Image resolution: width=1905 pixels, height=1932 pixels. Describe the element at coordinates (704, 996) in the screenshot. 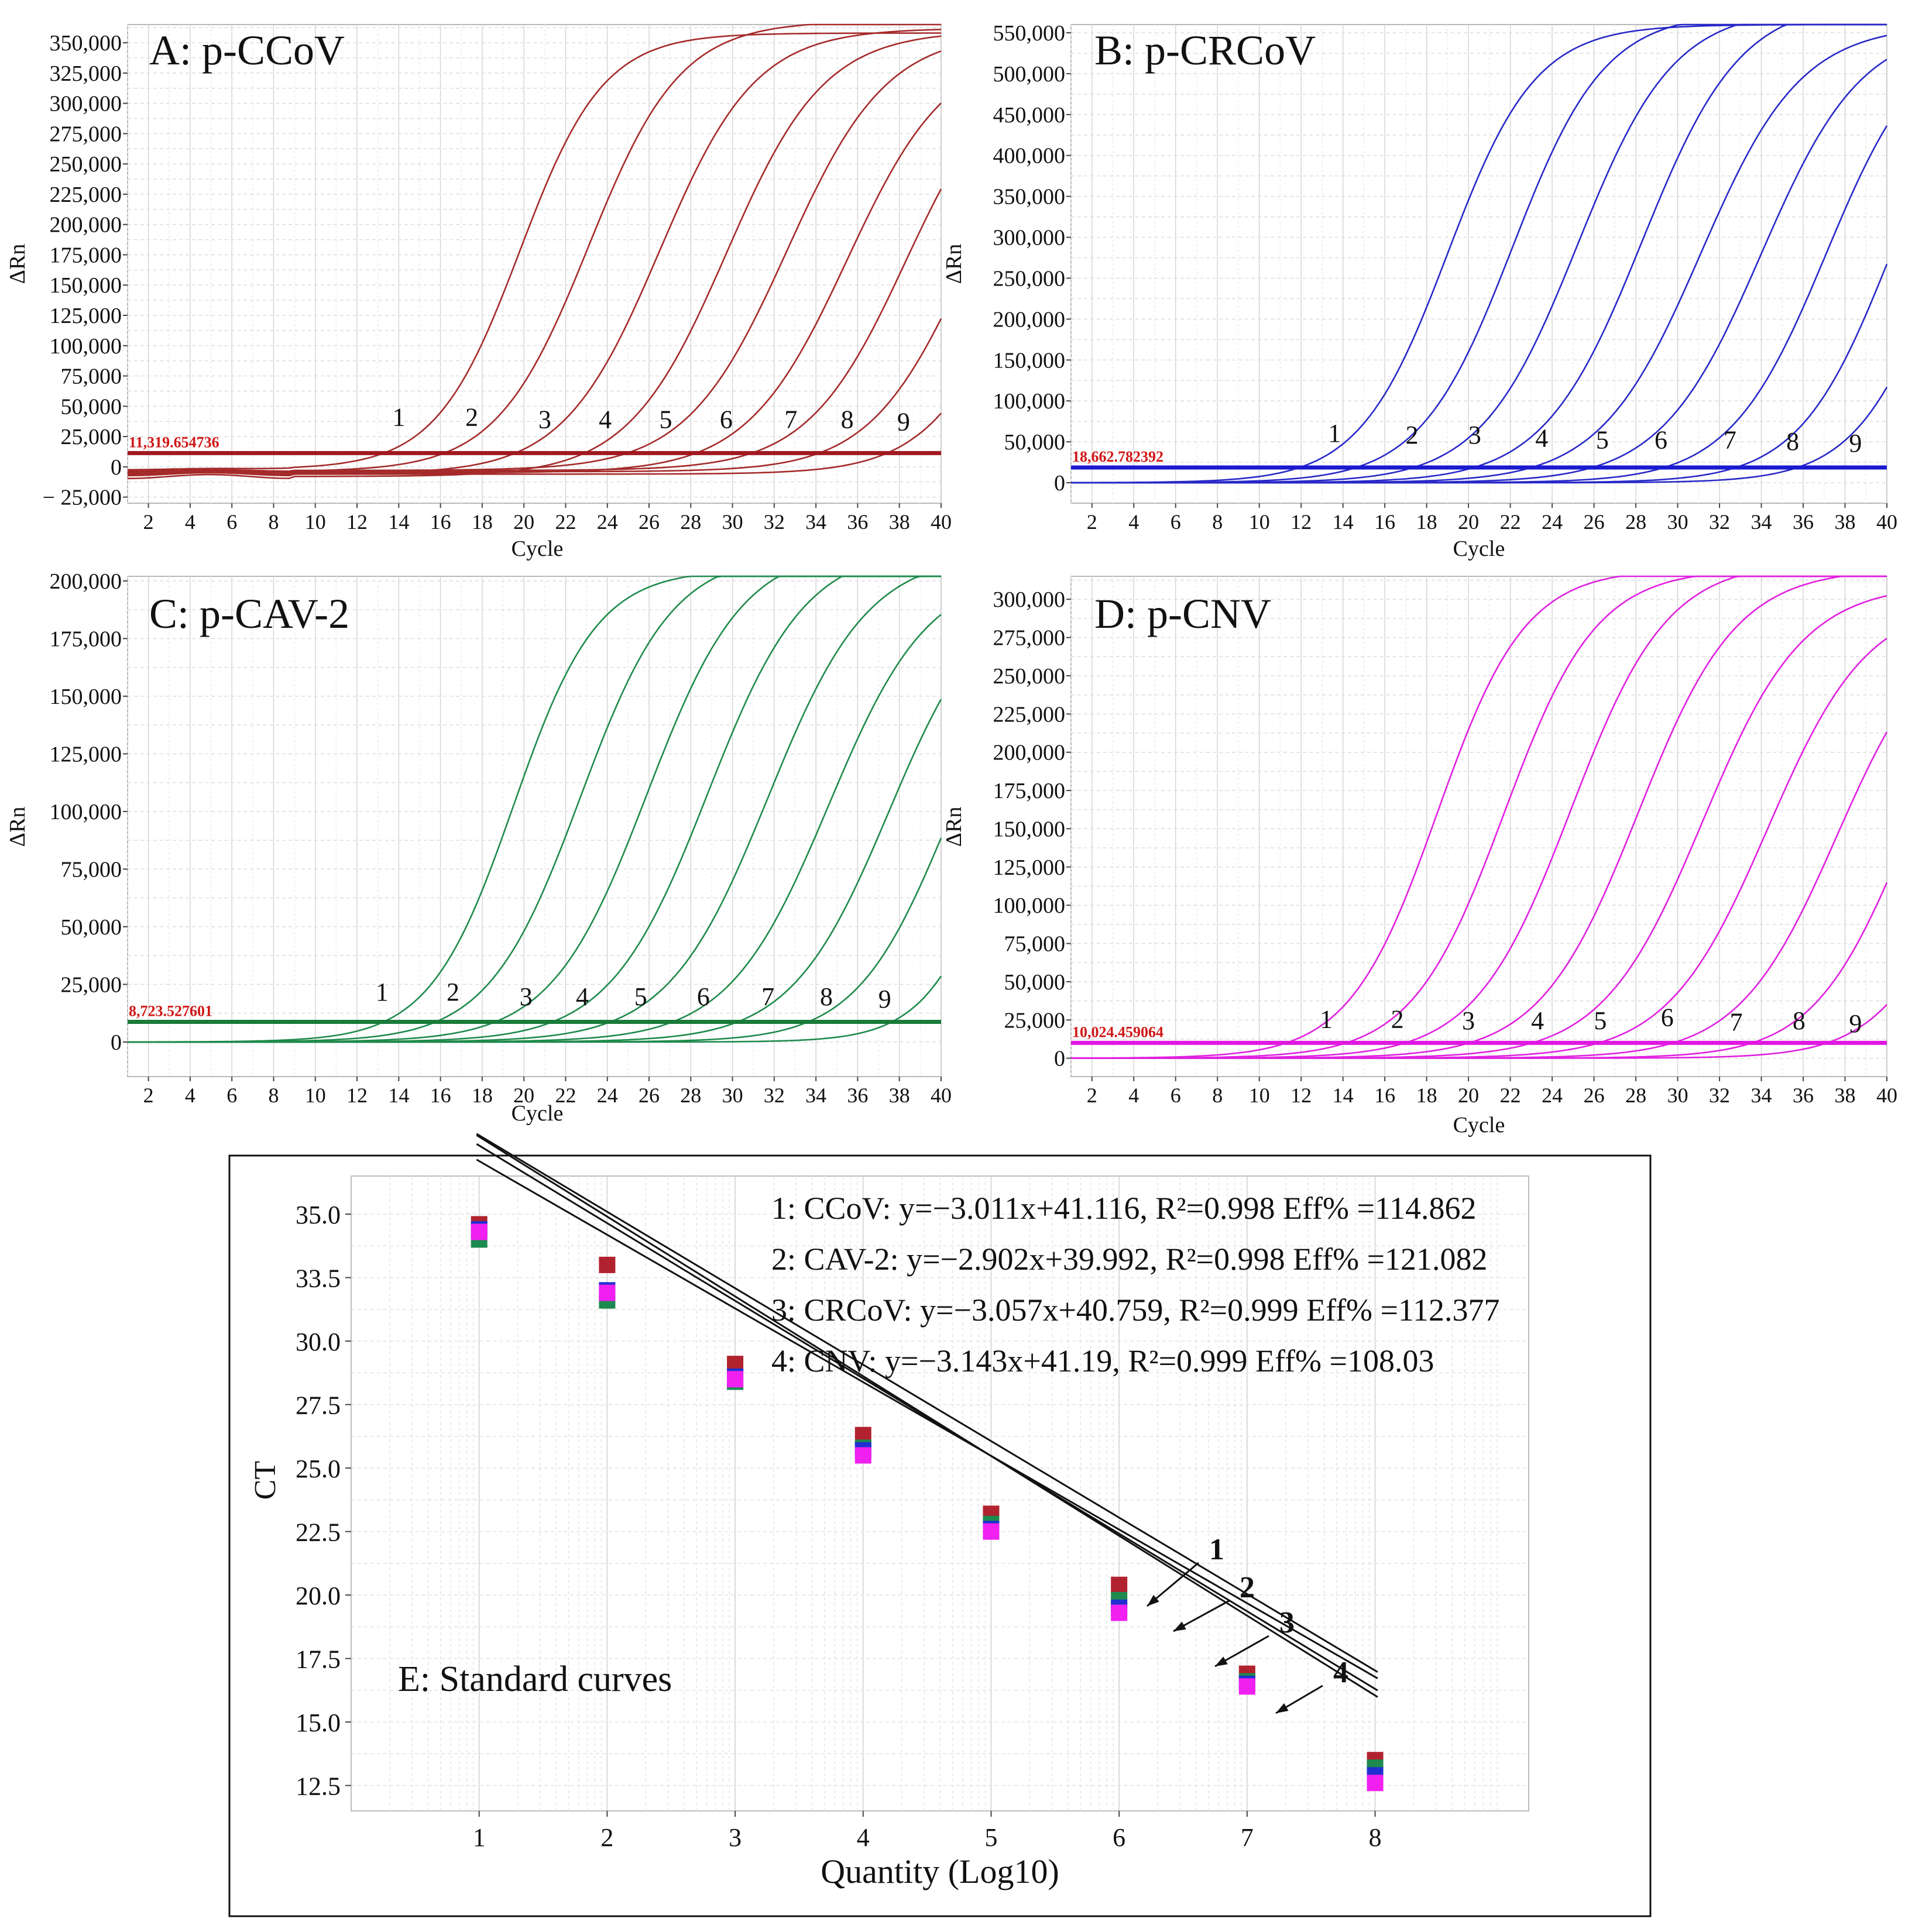

I see `curve-label-6: 6` at that location.